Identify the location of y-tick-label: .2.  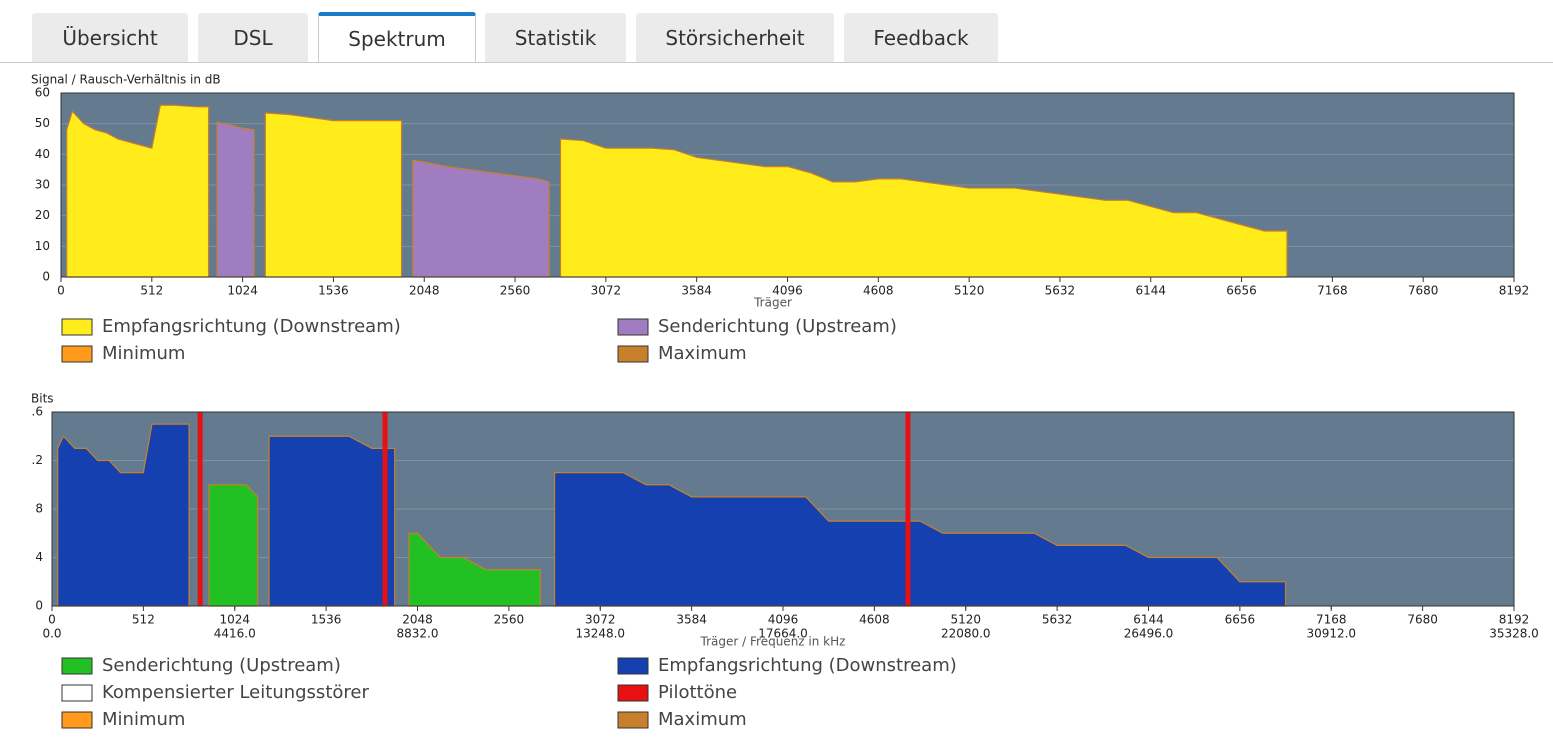
(37, 460).